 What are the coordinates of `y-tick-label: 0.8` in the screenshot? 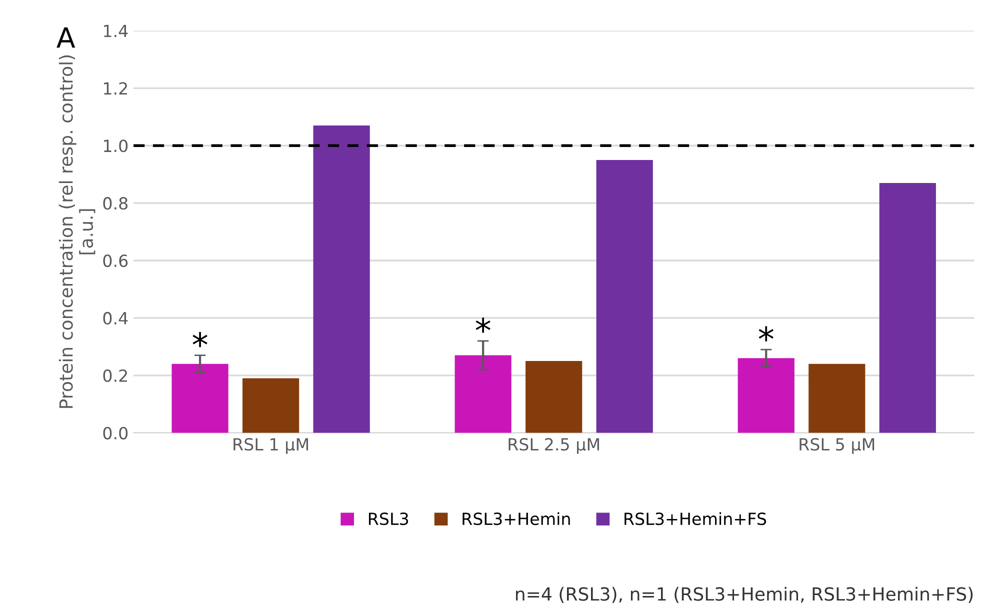 It's located at (115, 203).